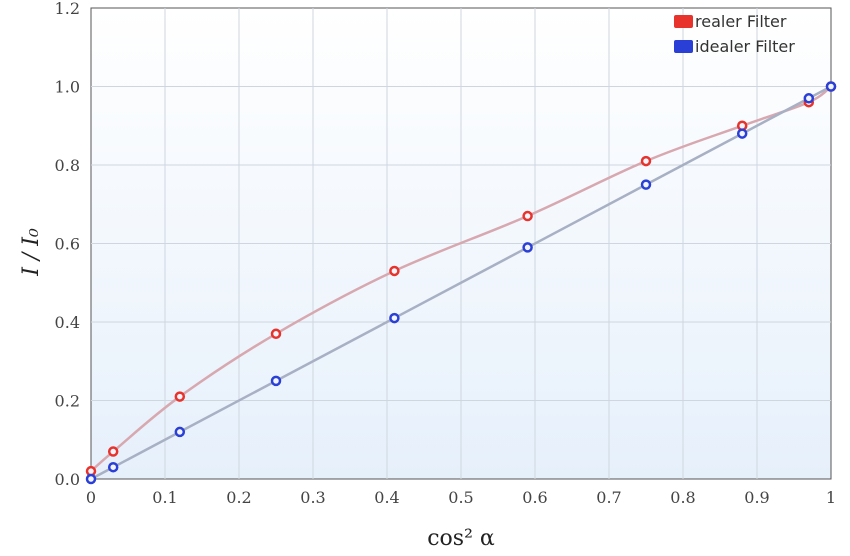 The image size is (850, 556). Describe the element at coordinates (238, 497) in the screenshot. I see `x-tick-label: 0.2` at that location.